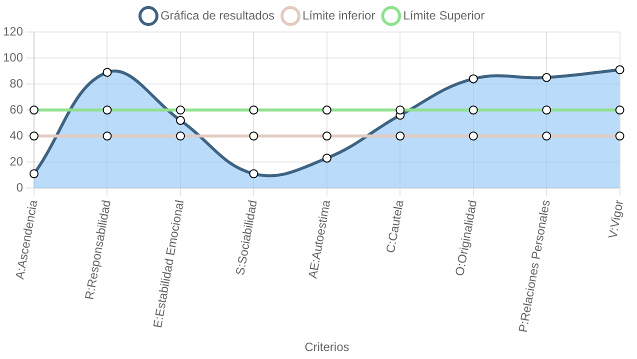  What do you see at coordinates (17, 109) in the screenshot?
I see `y-tick-label: 60` at bounding box center [17, 109].